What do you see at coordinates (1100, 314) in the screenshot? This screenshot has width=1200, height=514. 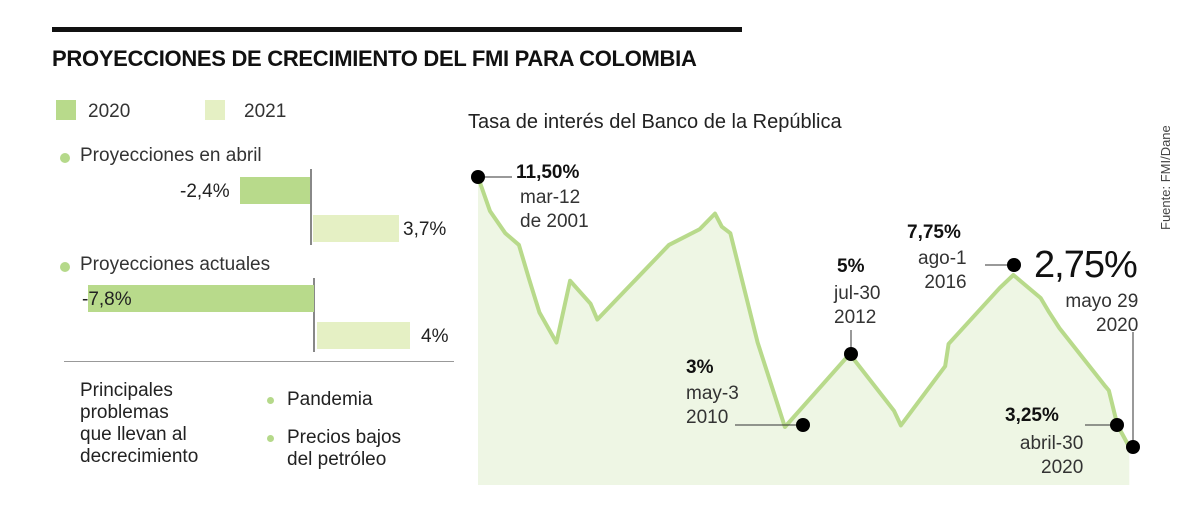 I see `annotation-date: mayo 29 2020` at bounding box center [1100, 314].